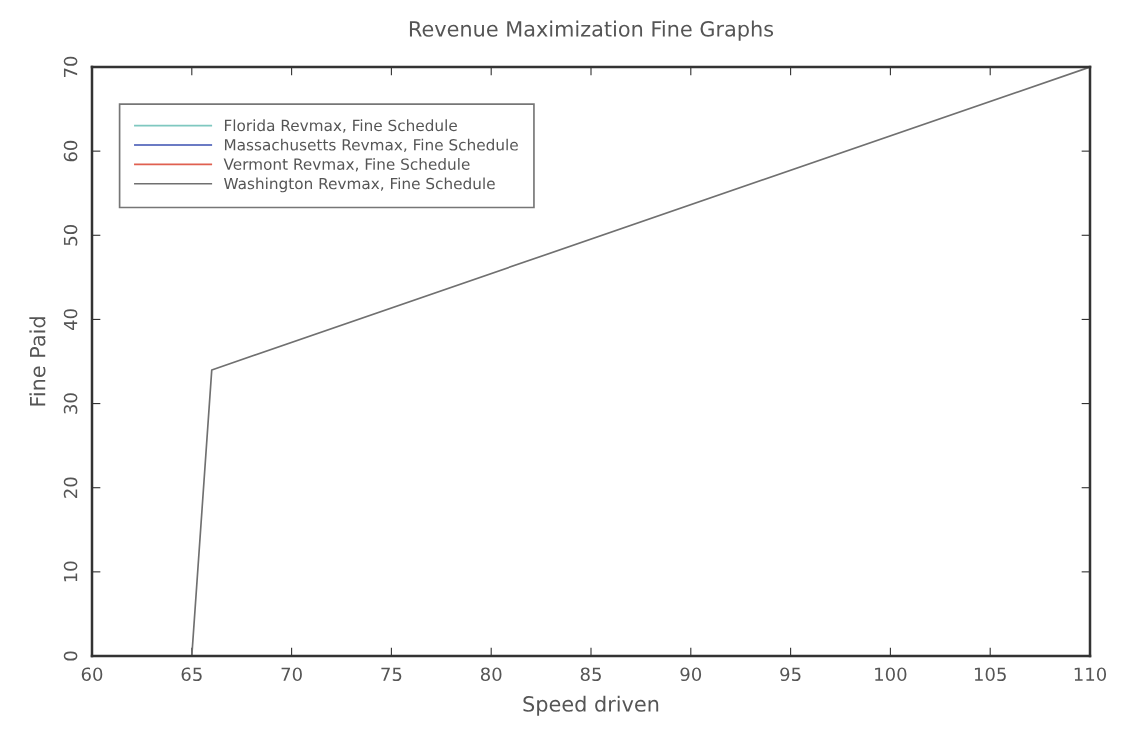 This screenshot has height=734, width=1125. I want to click on y-tick-label: 40, so click(70, 320).